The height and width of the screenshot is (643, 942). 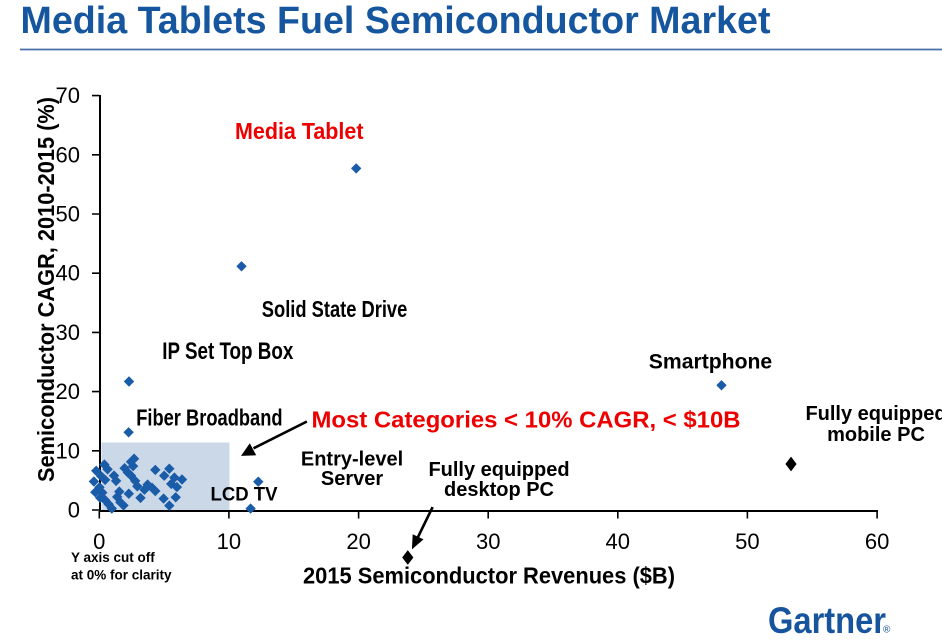 I want to click on svg-text: Gartner, so click(x=827, y=620).